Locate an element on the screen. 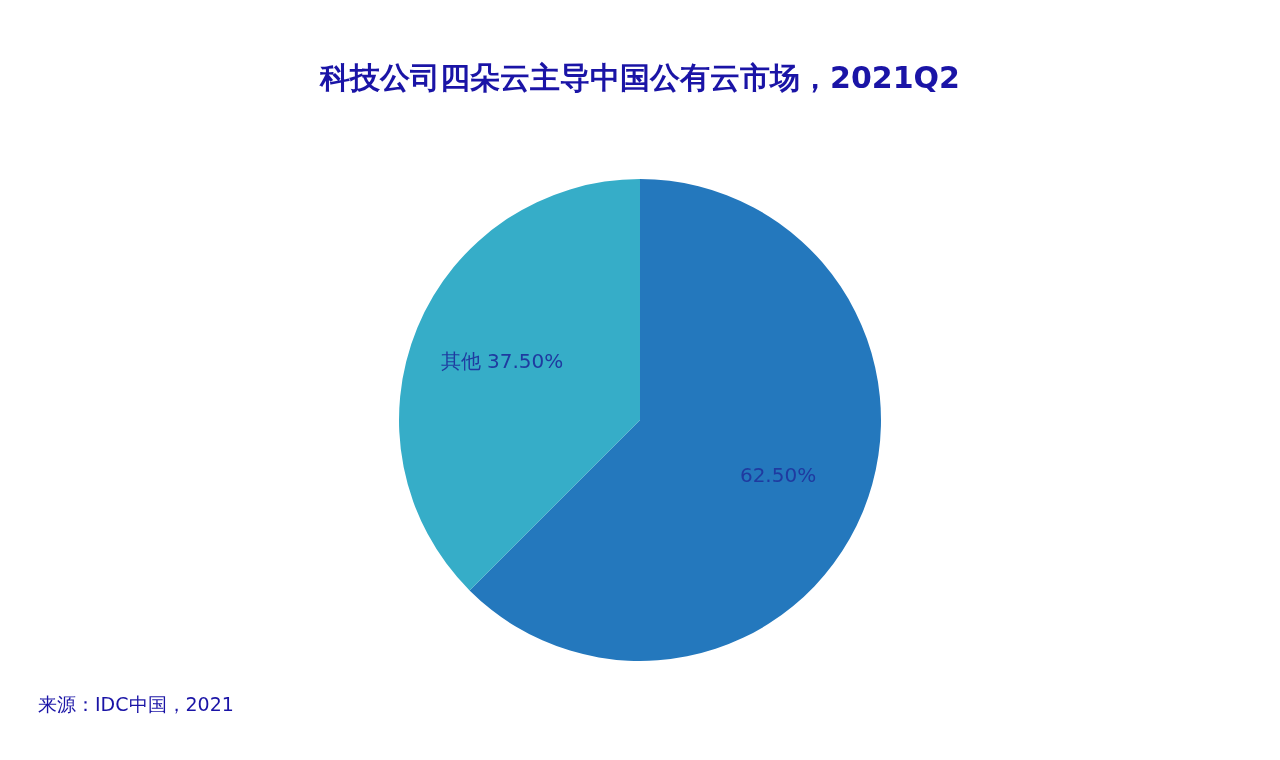  data-label: 62.50% is located at coordinates (778, 475).